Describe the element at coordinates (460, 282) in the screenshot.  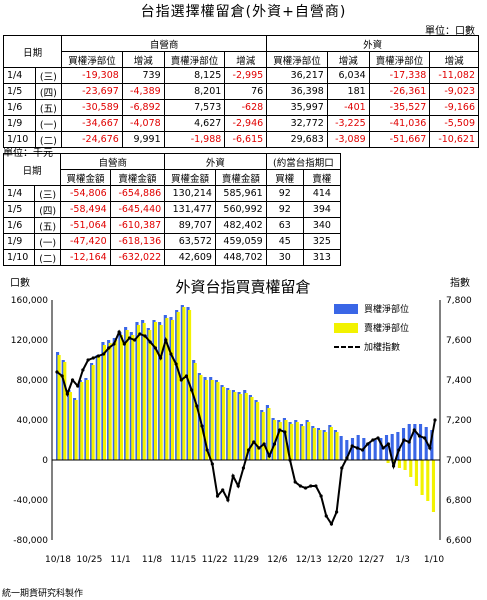
I see `y-axis-label-right: 指數` at that location.